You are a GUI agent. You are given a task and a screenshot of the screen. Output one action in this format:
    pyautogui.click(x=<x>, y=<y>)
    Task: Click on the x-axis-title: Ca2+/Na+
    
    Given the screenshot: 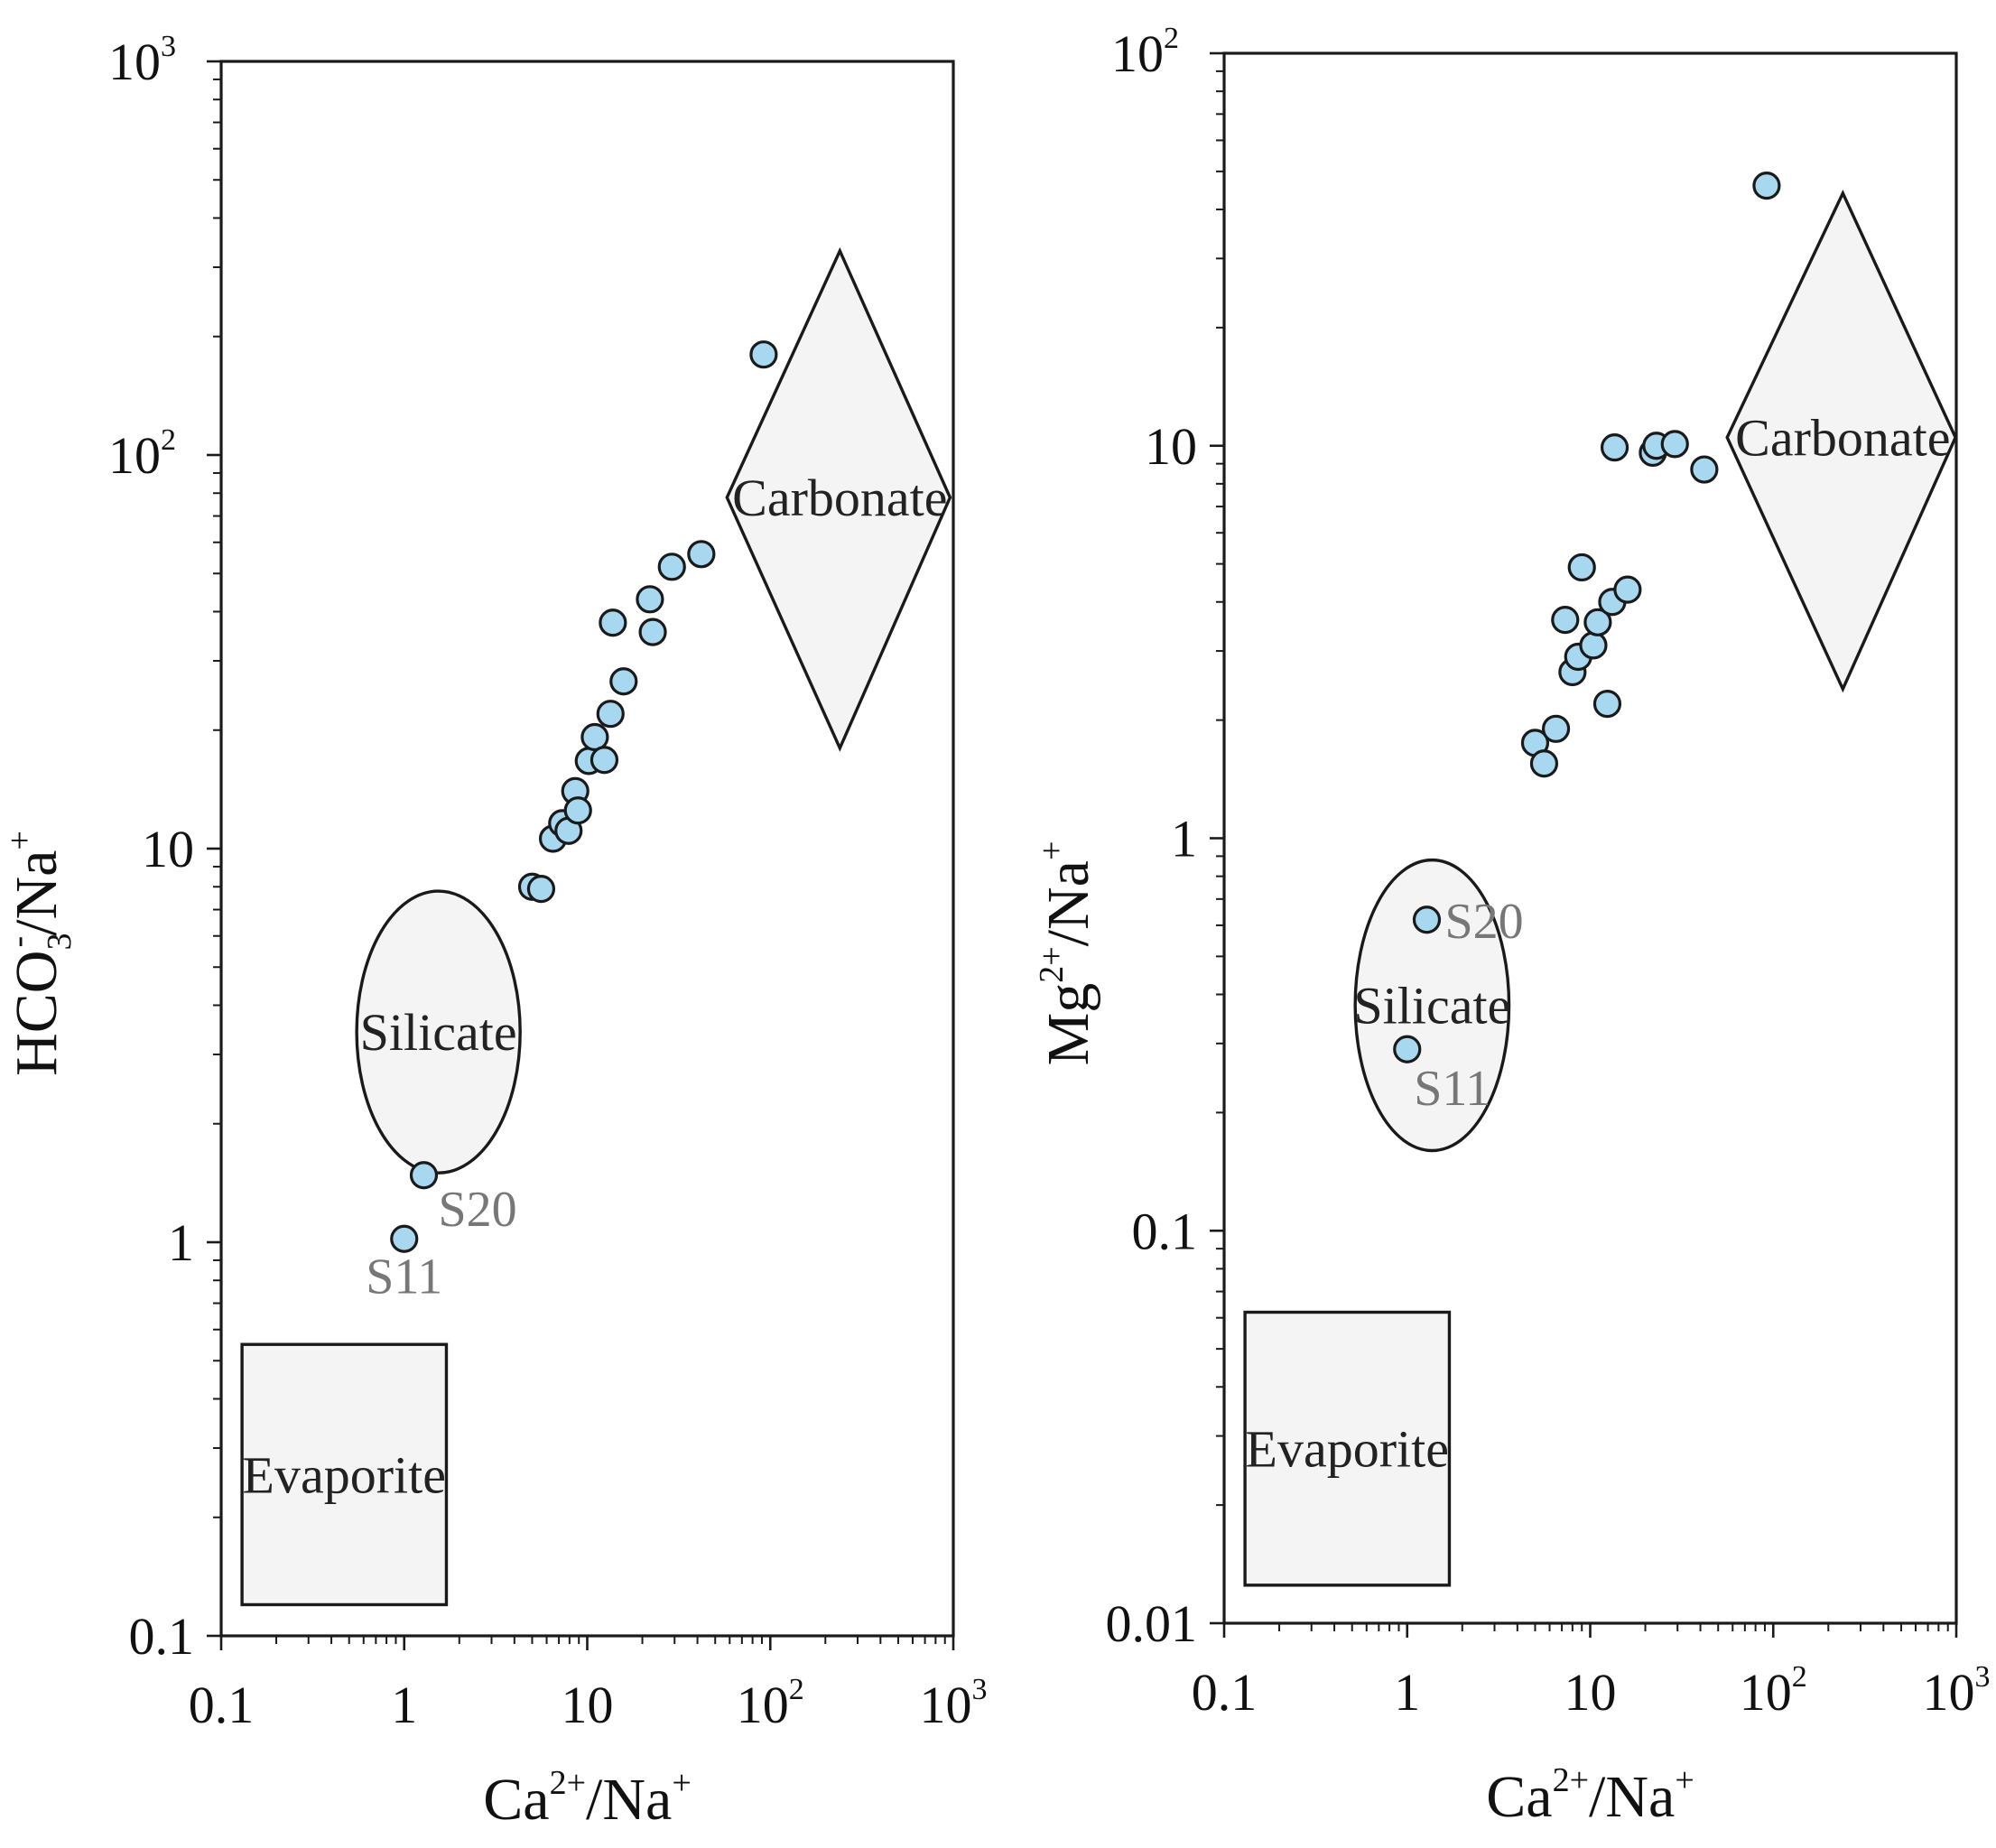 What is the action you would take?
    pyautogui.click(x=587, y=1798)
    